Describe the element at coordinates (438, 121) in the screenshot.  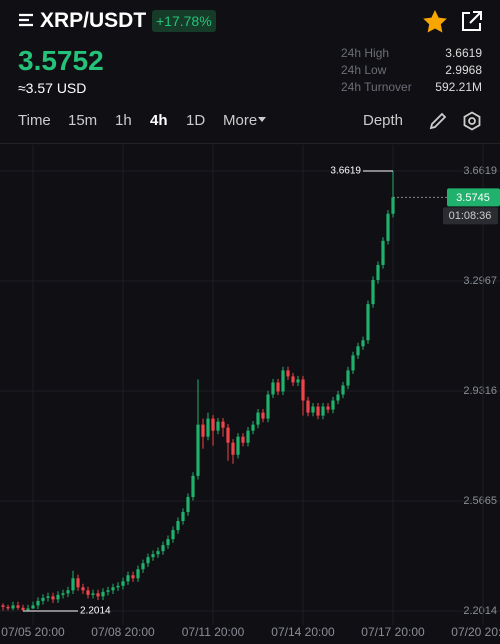
I see `draw-icon` at that location.